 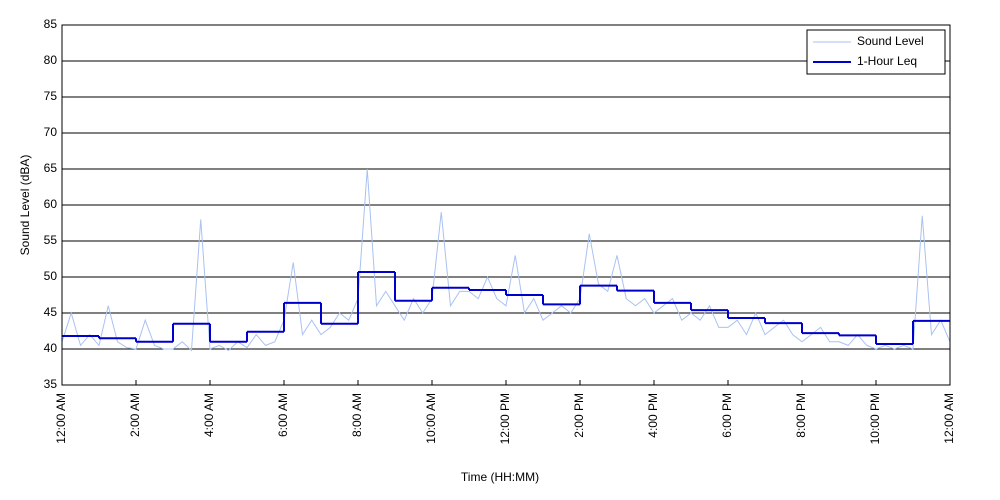 I want to click on y-tick-label: 45, so click(x=51, y=312).